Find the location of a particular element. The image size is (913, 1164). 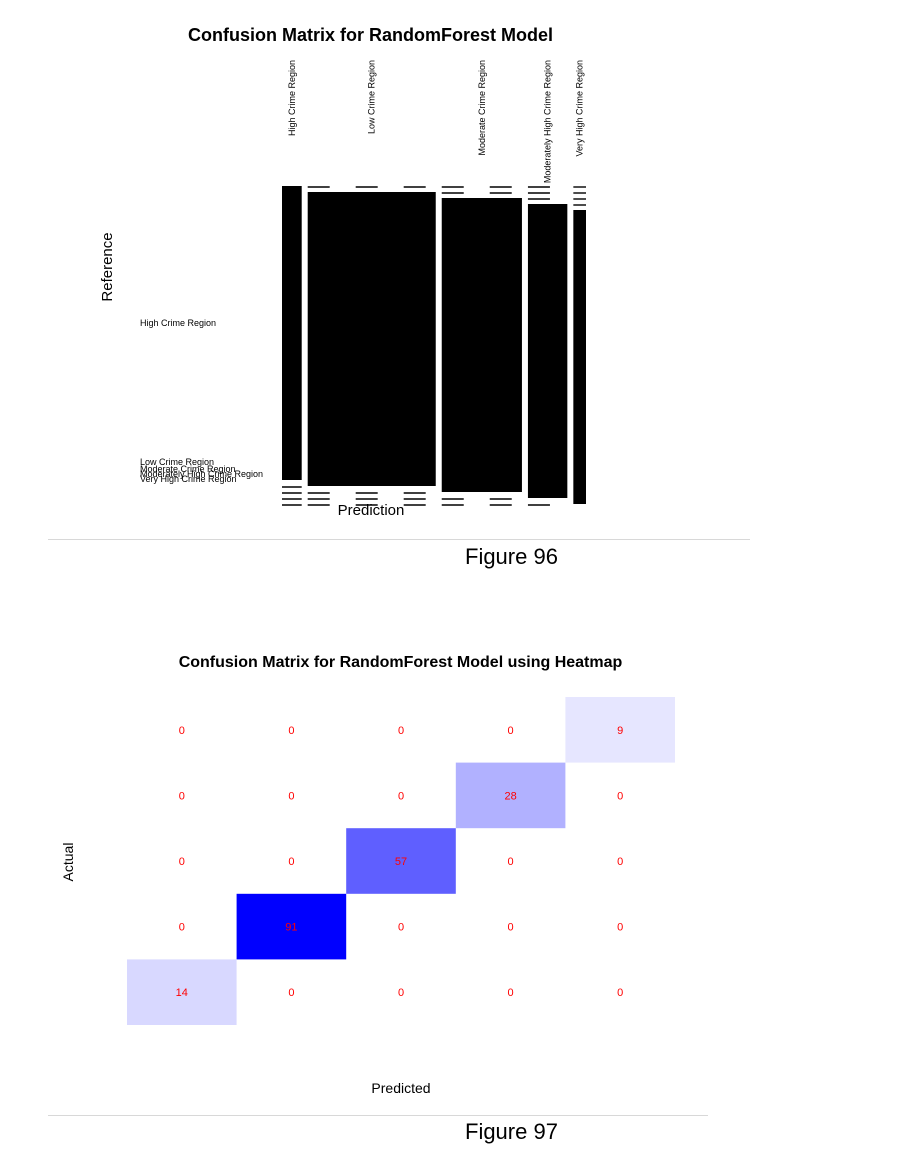

figure-97-separator is located at coordinates (378, 1115).